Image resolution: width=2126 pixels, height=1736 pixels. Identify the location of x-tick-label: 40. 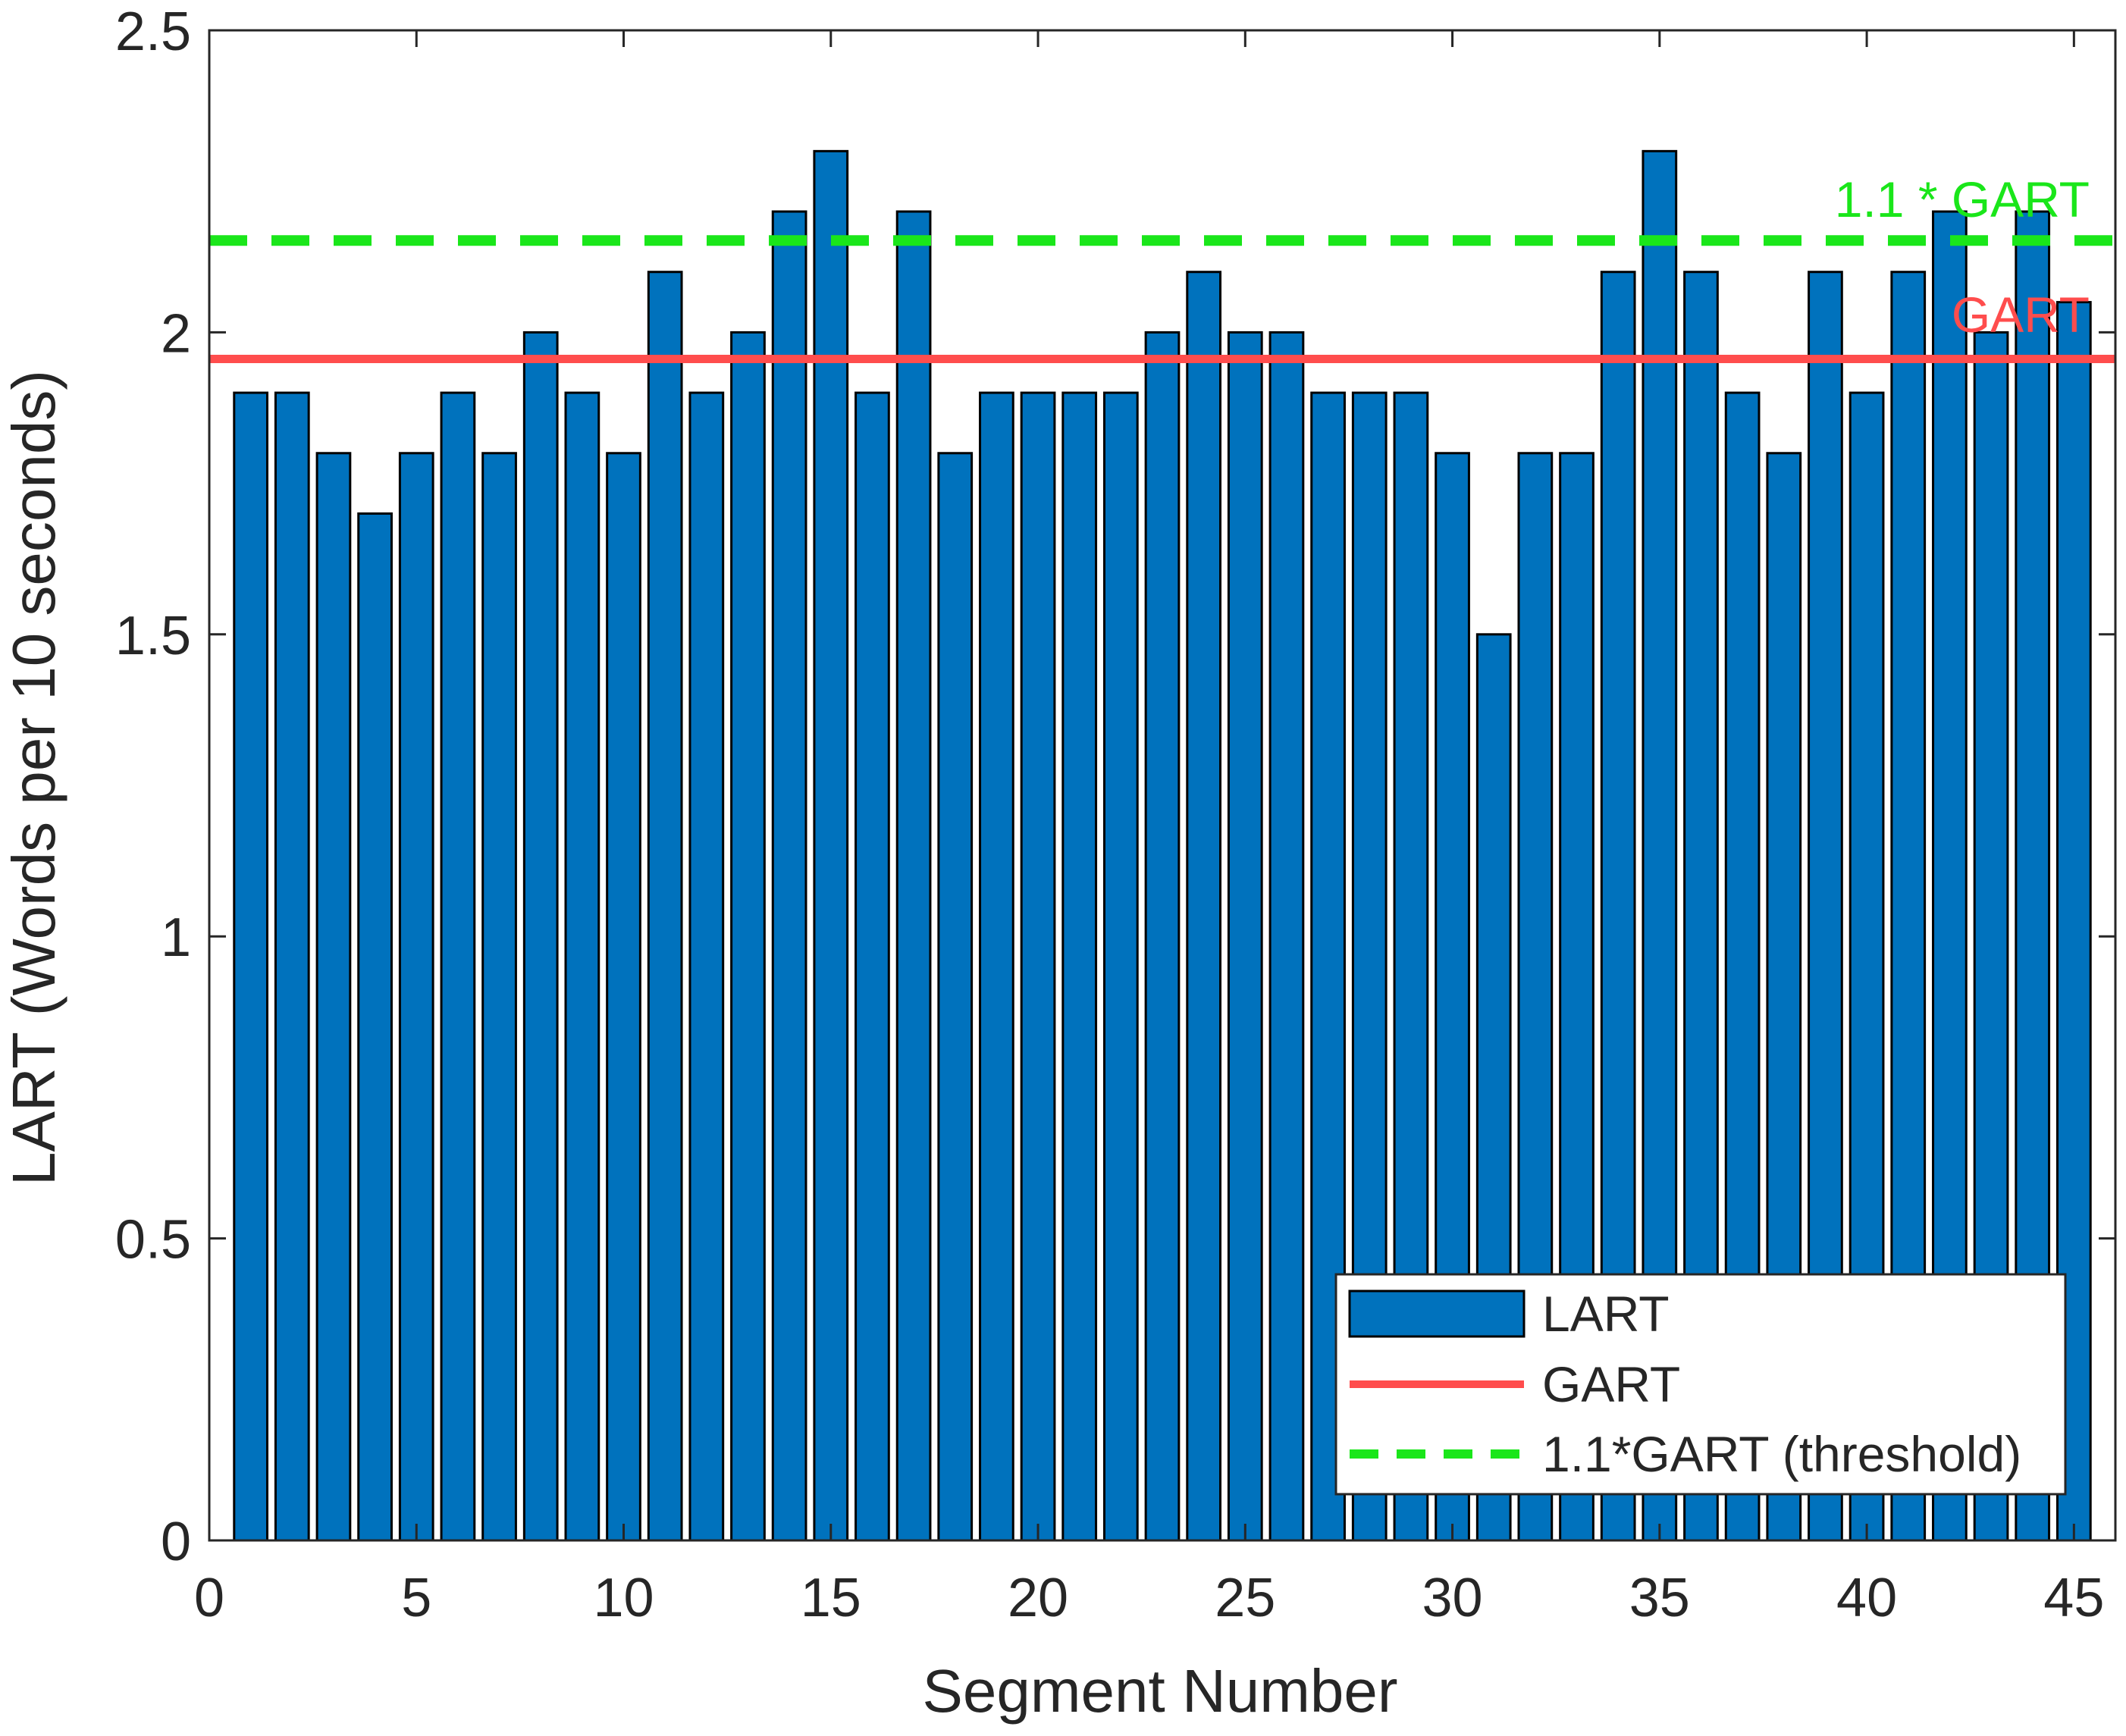
(1866, 1598).